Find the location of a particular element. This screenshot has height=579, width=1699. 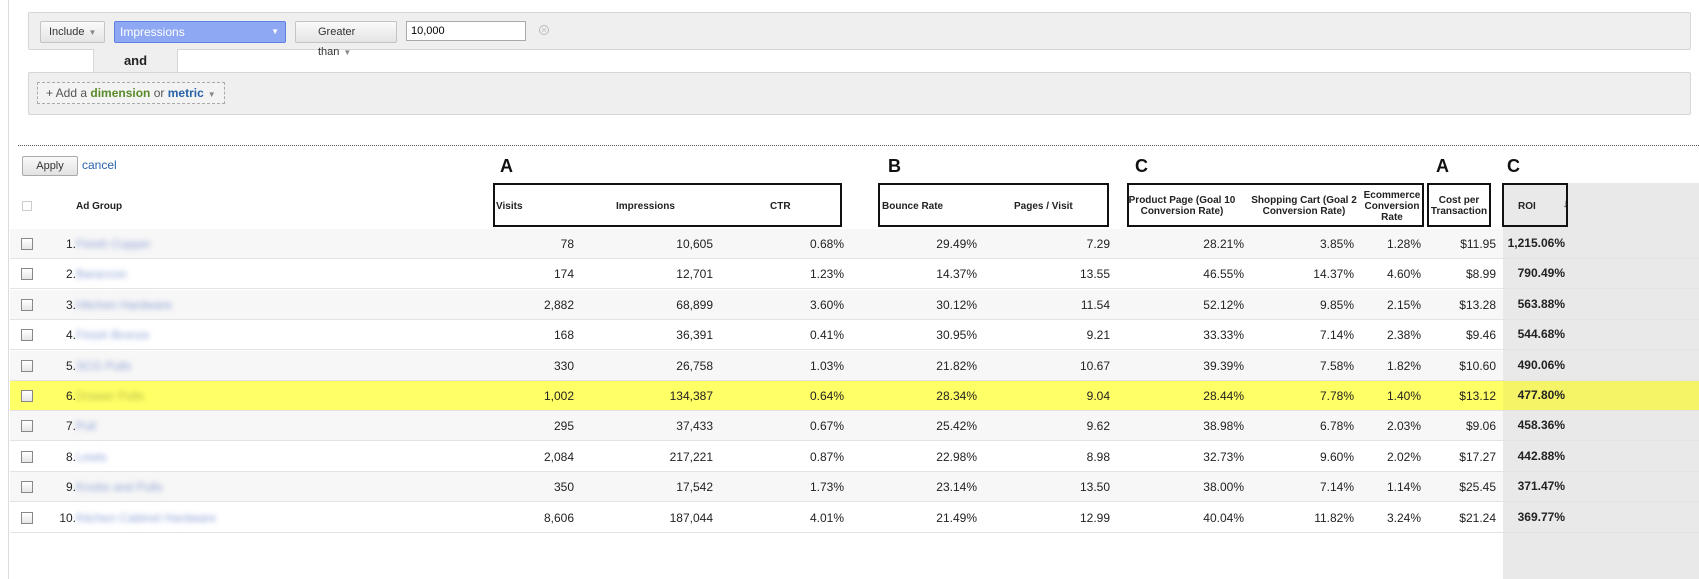

cell-product: 33.33% is located at coordinates (1223, 335).